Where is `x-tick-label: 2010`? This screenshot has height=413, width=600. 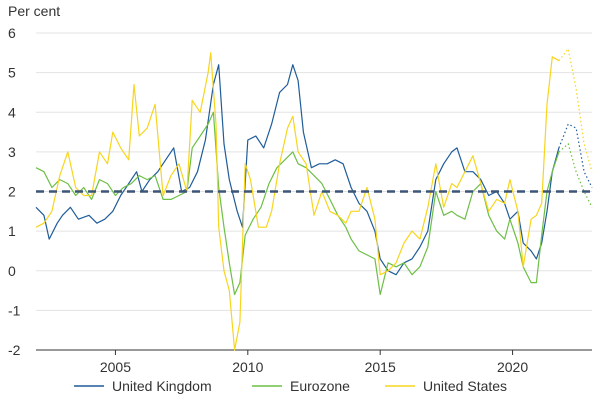 x-tick-label: 2010 is located at coordinates (247, 367).